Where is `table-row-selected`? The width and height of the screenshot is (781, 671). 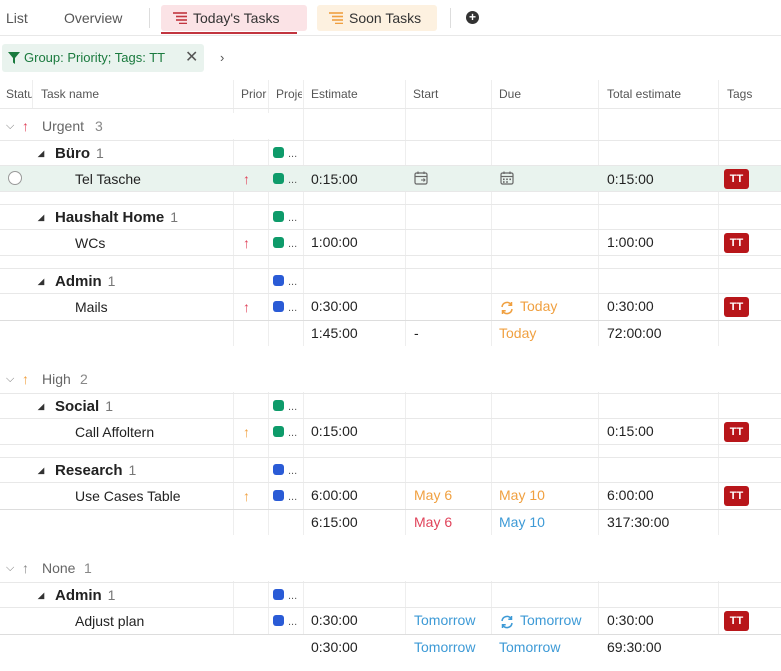
table-row-selected is located at coordinates (390, 178).